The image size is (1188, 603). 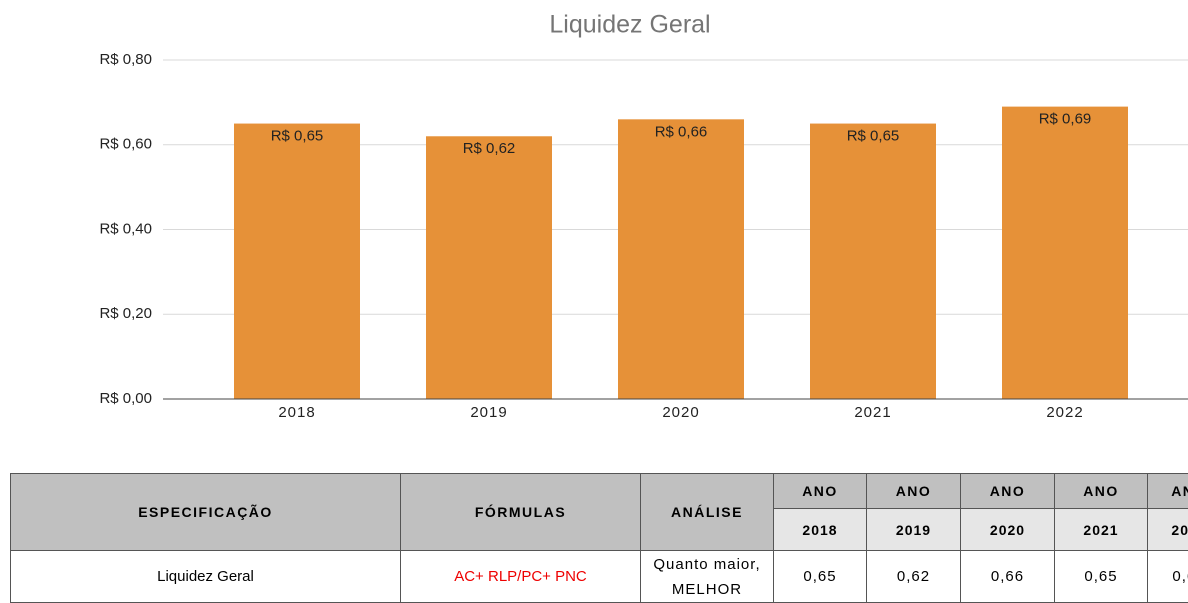 What do you see at coordinates (707, 577) in the screenshot?
I see `table-cell: Quanto maior, MELHOR` at bounding box center [707, 577].